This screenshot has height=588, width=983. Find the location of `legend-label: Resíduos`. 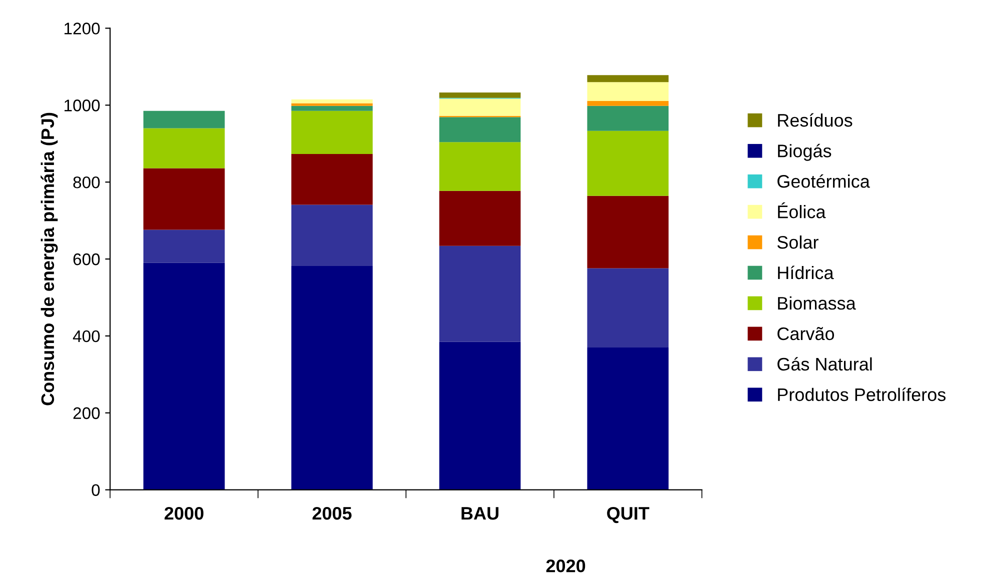

legend-label: Resíduos is located at coordinates (815, 120).